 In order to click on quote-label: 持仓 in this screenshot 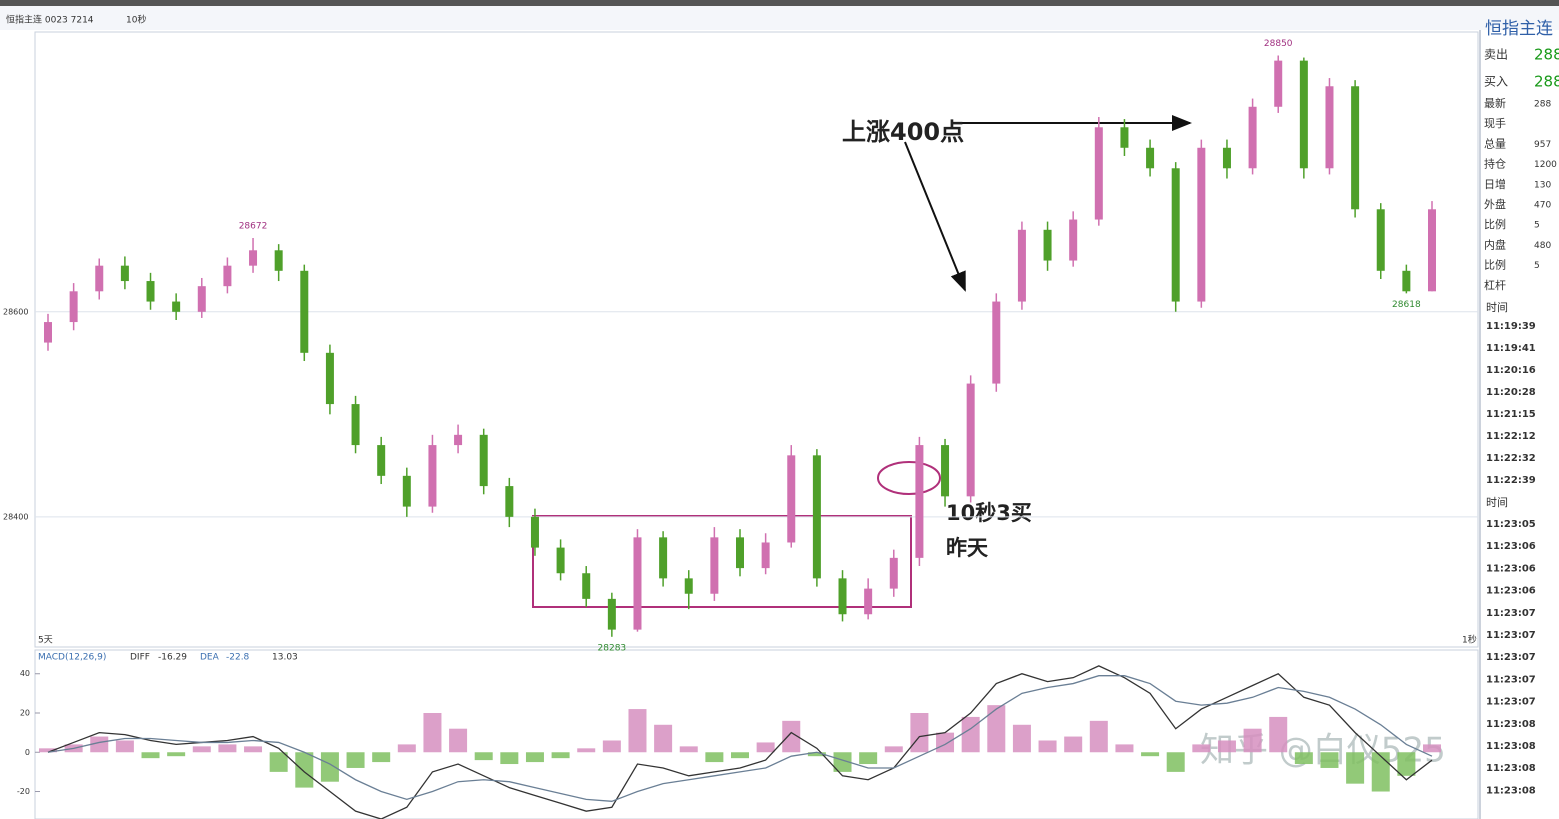, I will do `click(1495, 164)`.